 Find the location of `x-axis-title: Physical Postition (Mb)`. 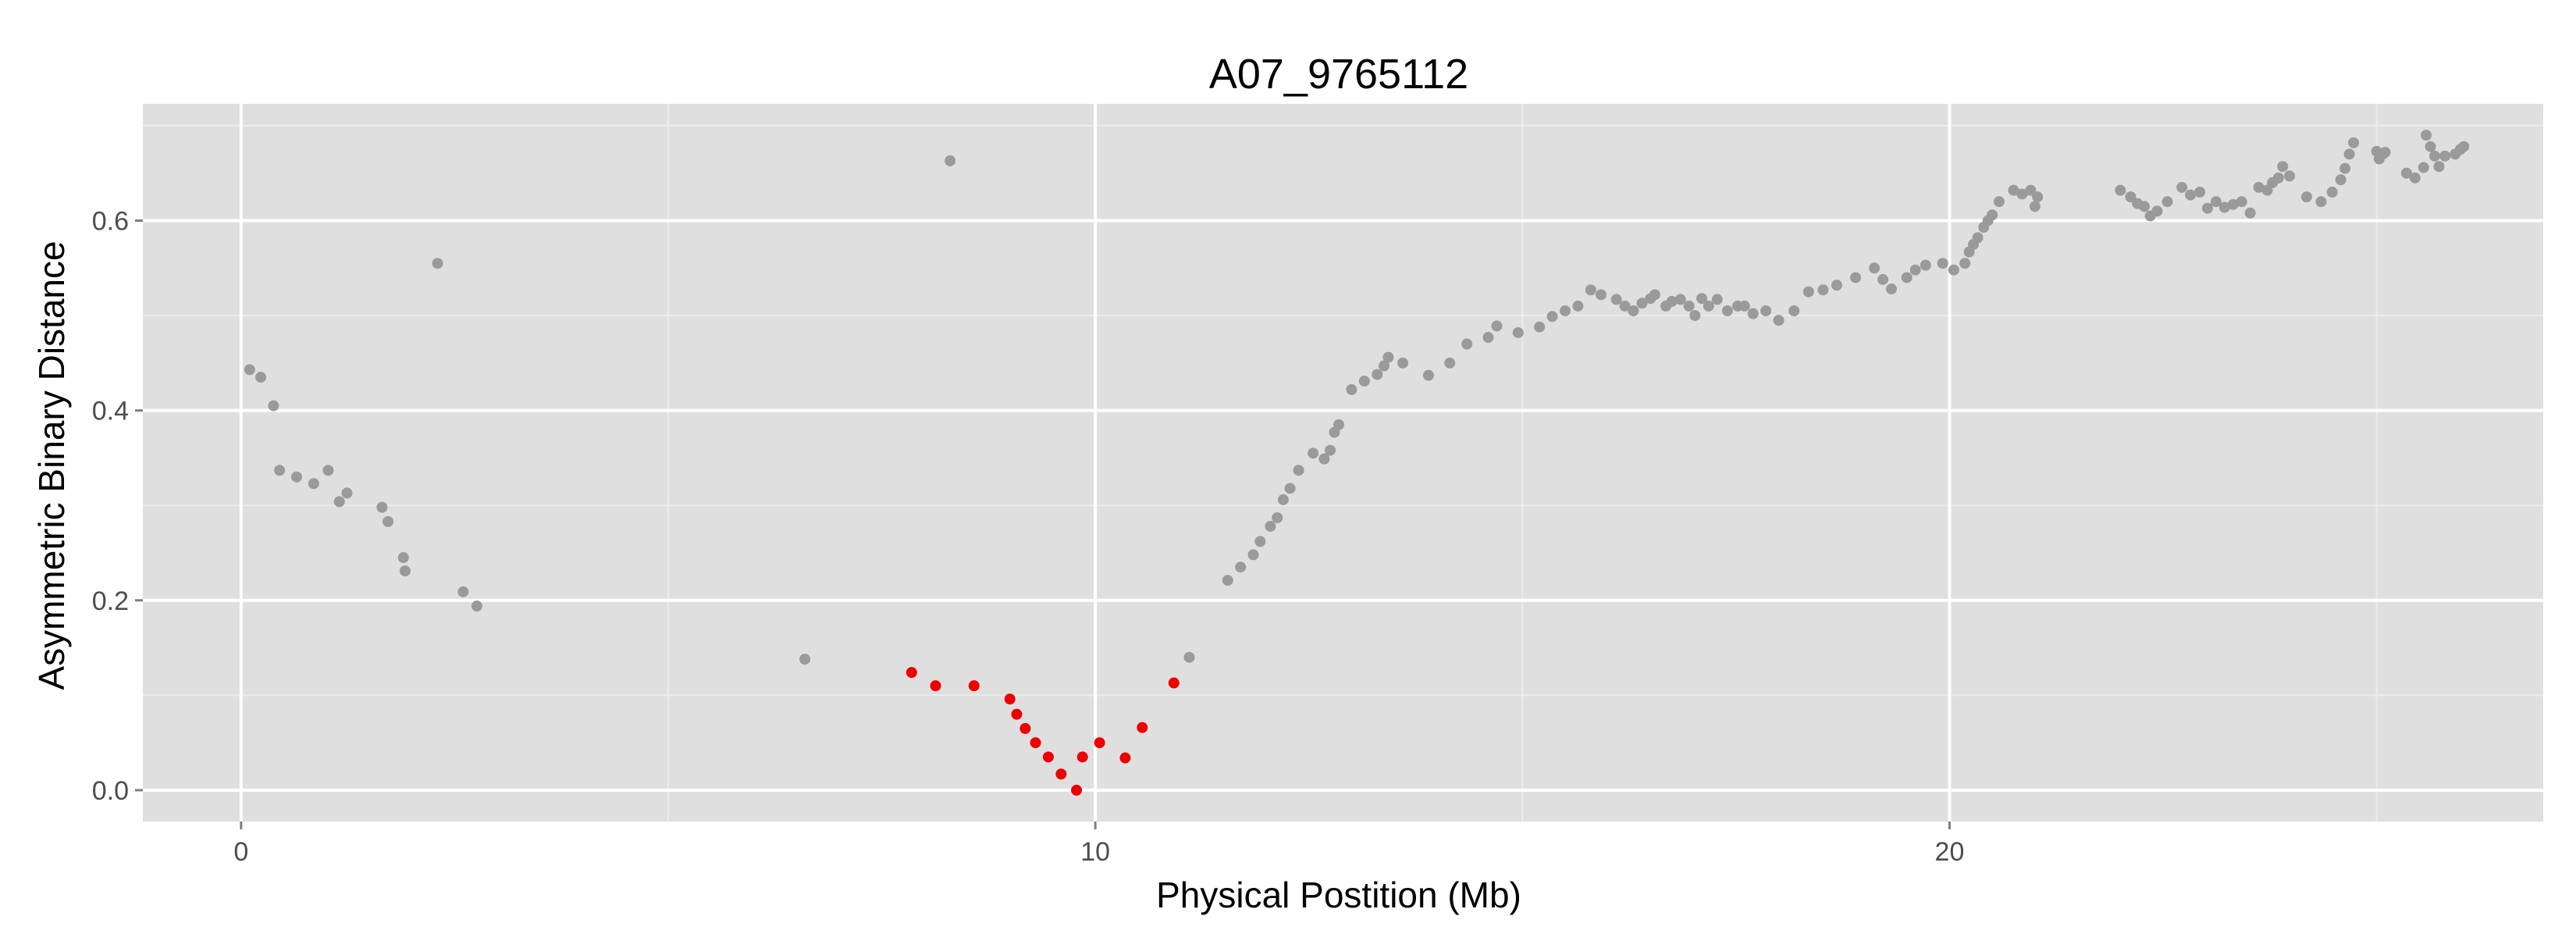

x-axis-title: Physical Postition (Mb) is located at coordinates (1338, 895).